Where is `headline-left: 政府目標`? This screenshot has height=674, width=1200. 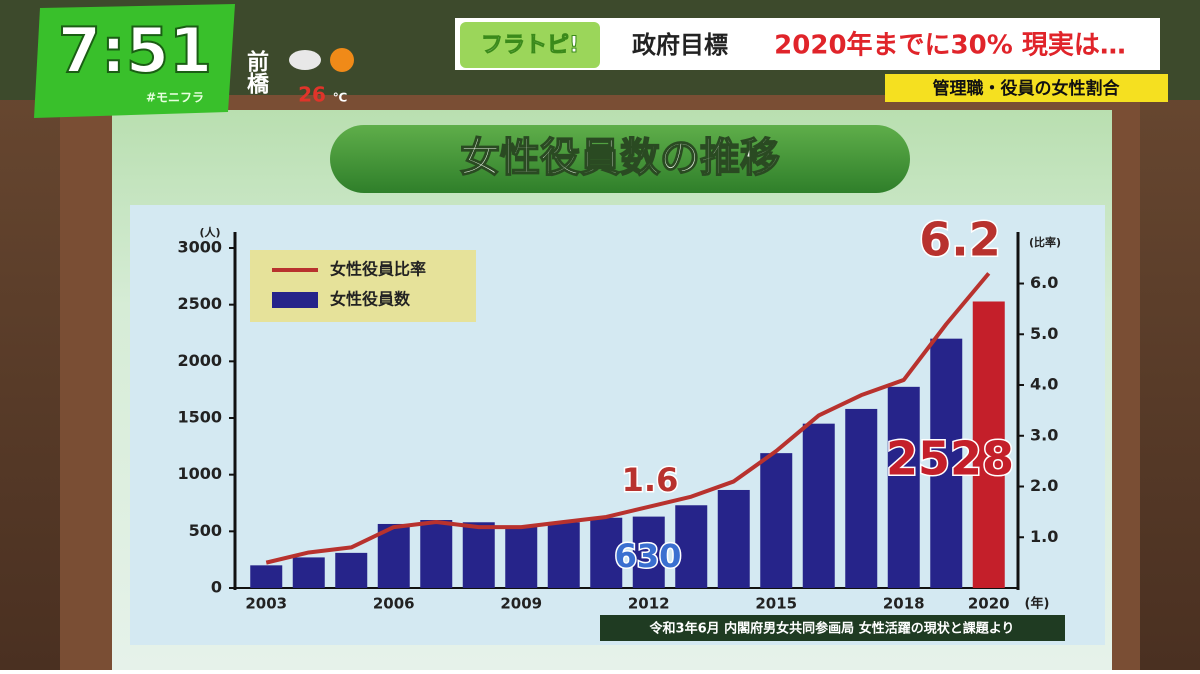
headline-left: 政府目標 is located at coordinates (680, 45).